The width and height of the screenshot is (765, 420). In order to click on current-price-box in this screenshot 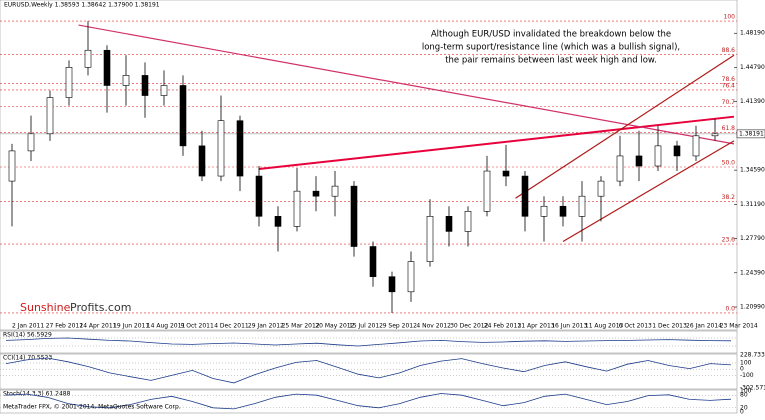, I will do `click(750, 134)`.